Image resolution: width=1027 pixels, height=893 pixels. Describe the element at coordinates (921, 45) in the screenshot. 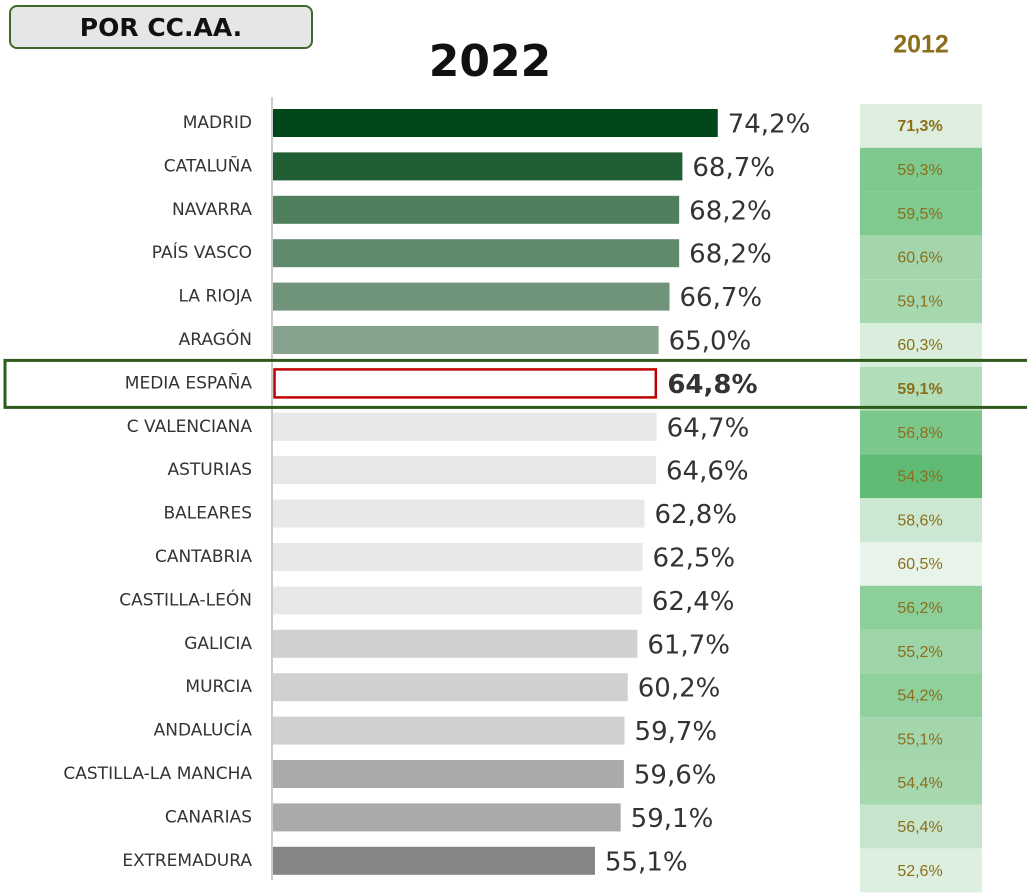

I see `column-title: 2012` at that location.